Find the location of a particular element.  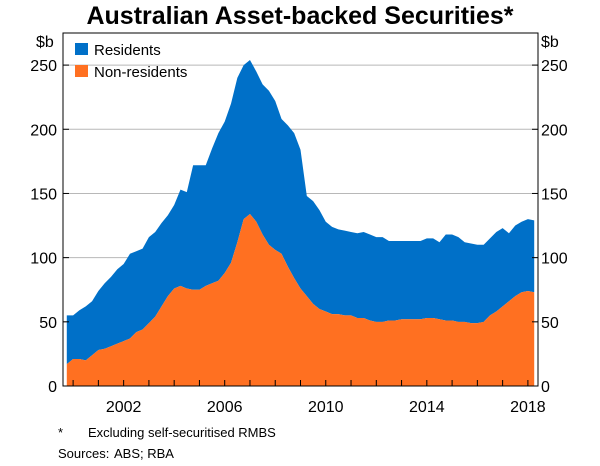

sources: Sources: ABS; RBA is located at coordinates (116, 453).